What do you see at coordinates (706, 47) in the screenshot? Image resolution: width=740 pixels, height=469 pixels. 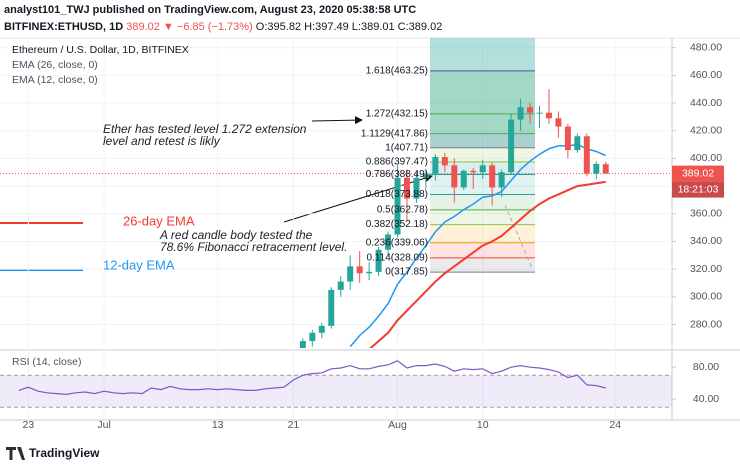 I see `y-tick-label: 480.00` at bounding box center [706, 47].